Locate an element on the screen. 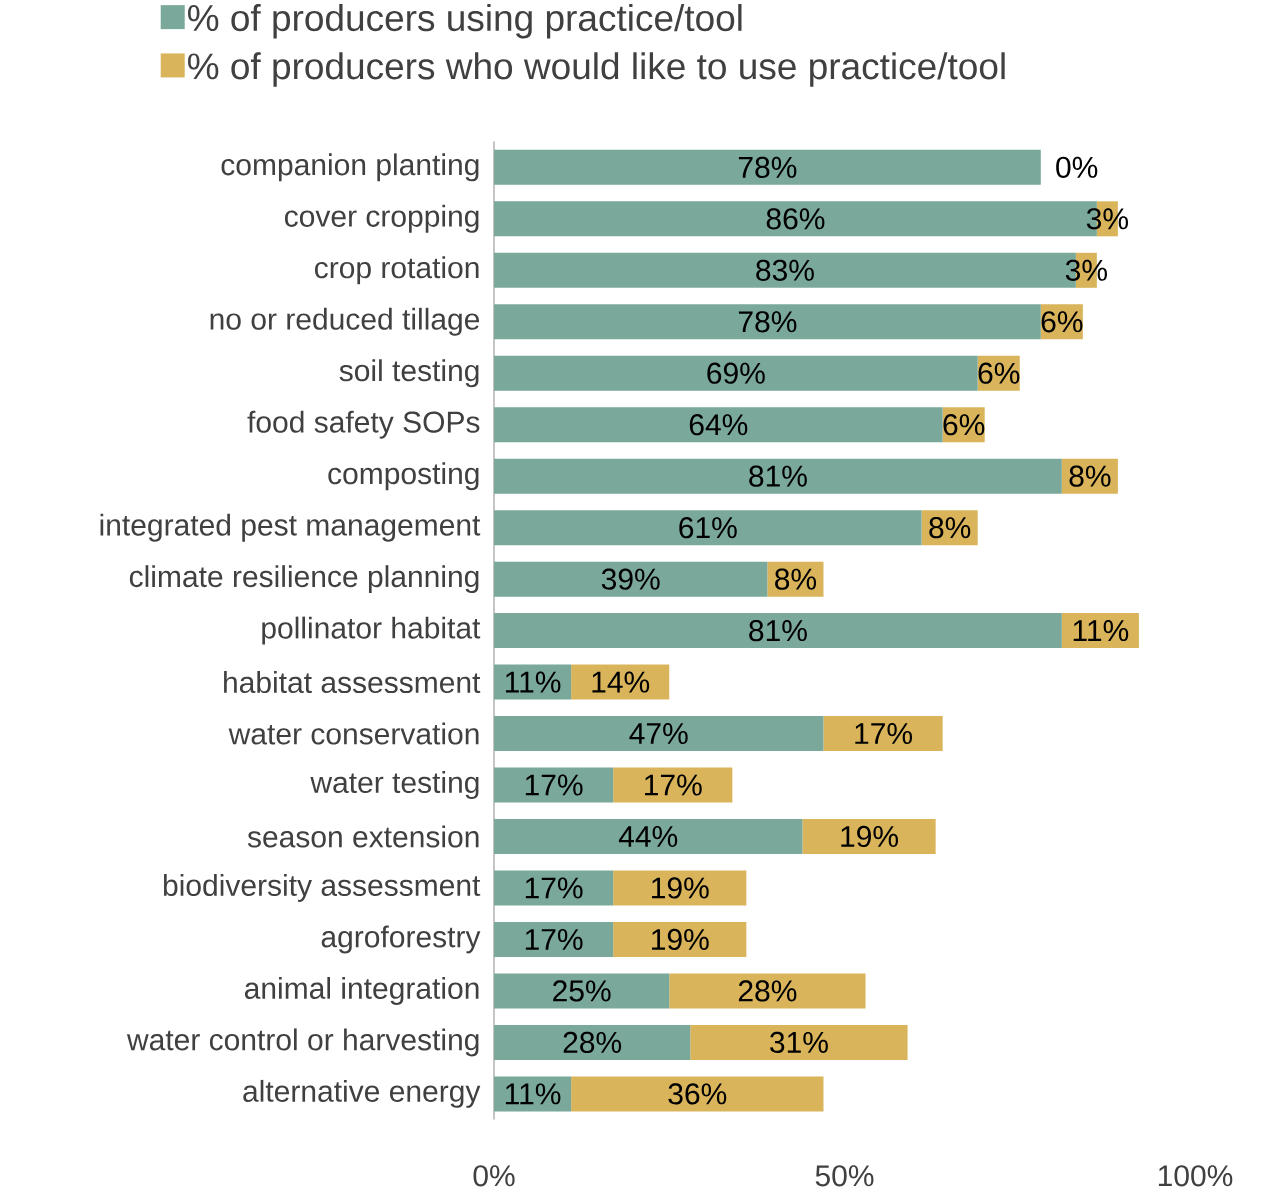  data-label: 31% is located at coordinates (799, 1042).